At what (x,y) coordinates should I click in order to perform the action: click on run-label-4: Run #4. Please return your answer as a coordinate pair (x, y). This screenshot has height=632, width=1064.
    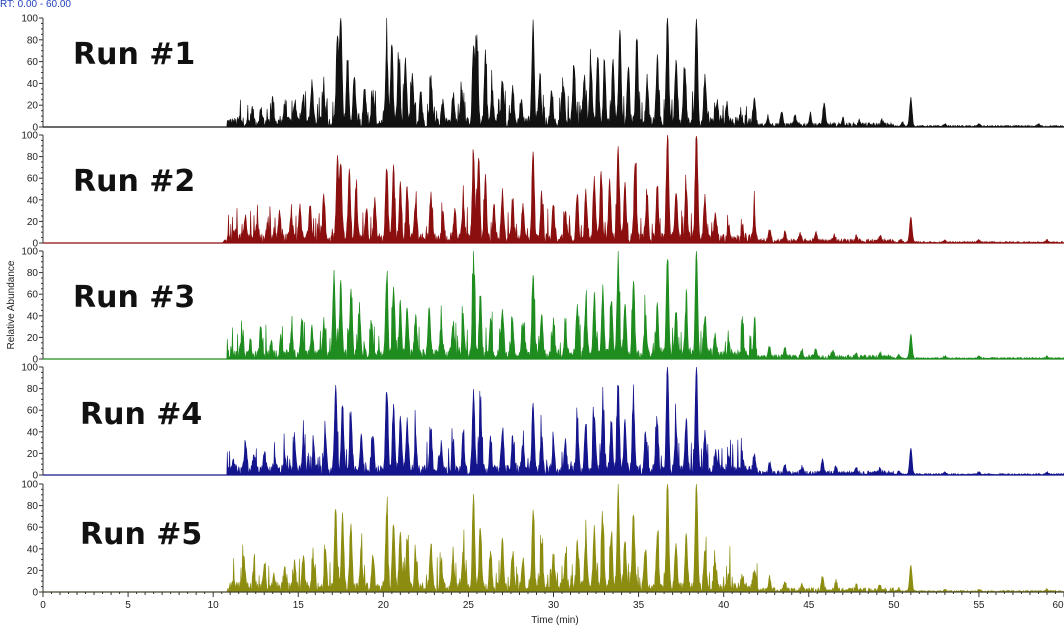
    Looking at the image, I should click on (141, 414).